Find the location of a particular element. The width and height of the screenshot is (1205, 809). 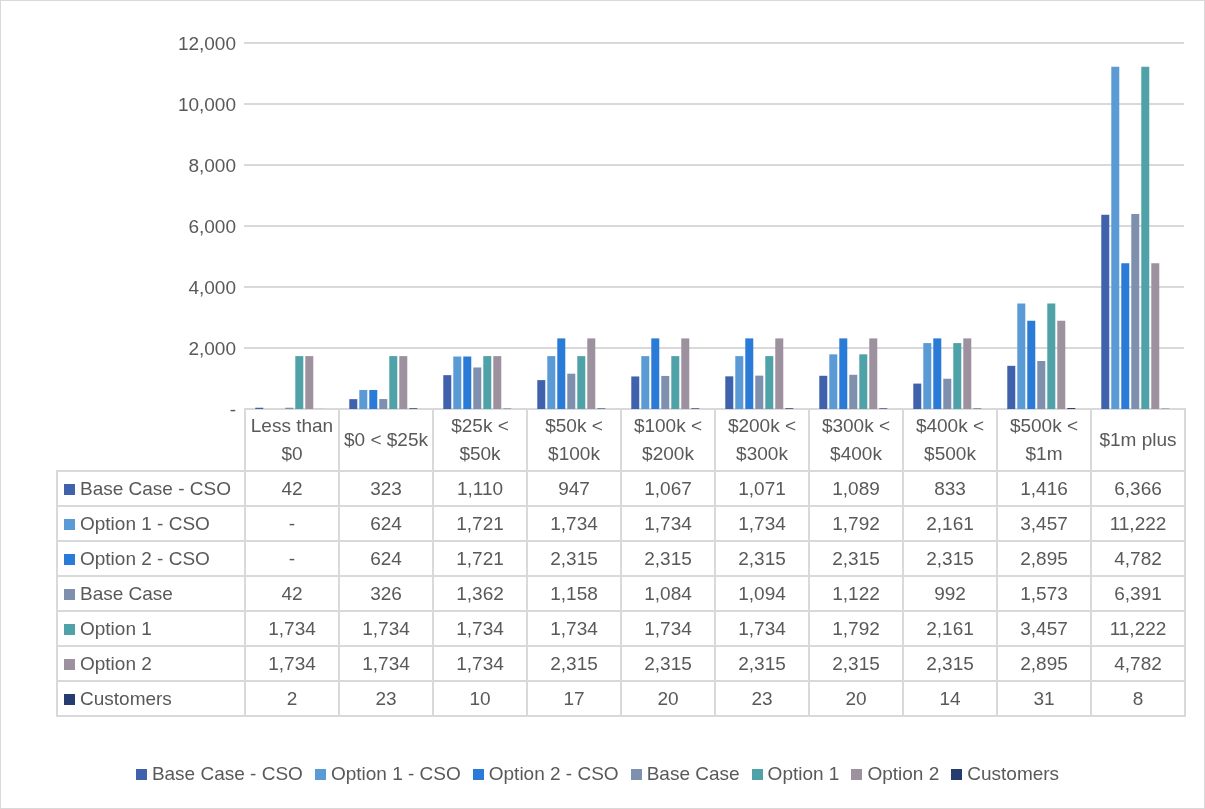

data-label: 1,792 is located at coordinates (856, 628).